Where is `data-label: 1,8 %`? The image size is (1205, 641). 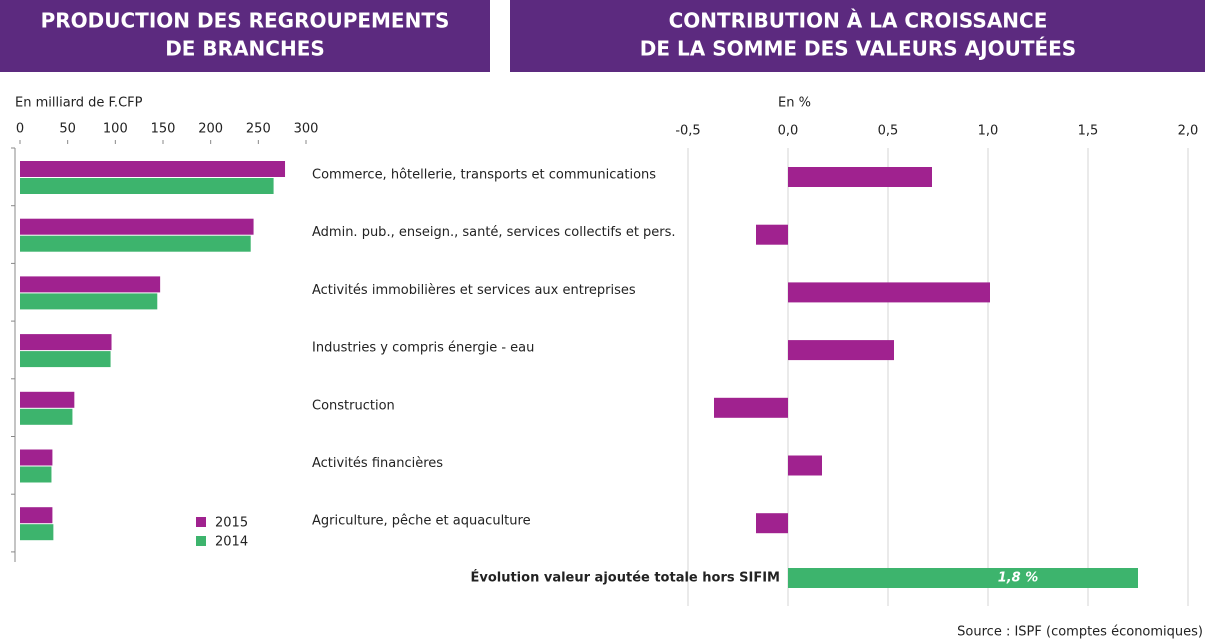
data-label: 1,8 % is located at coordinates (1018, 578).